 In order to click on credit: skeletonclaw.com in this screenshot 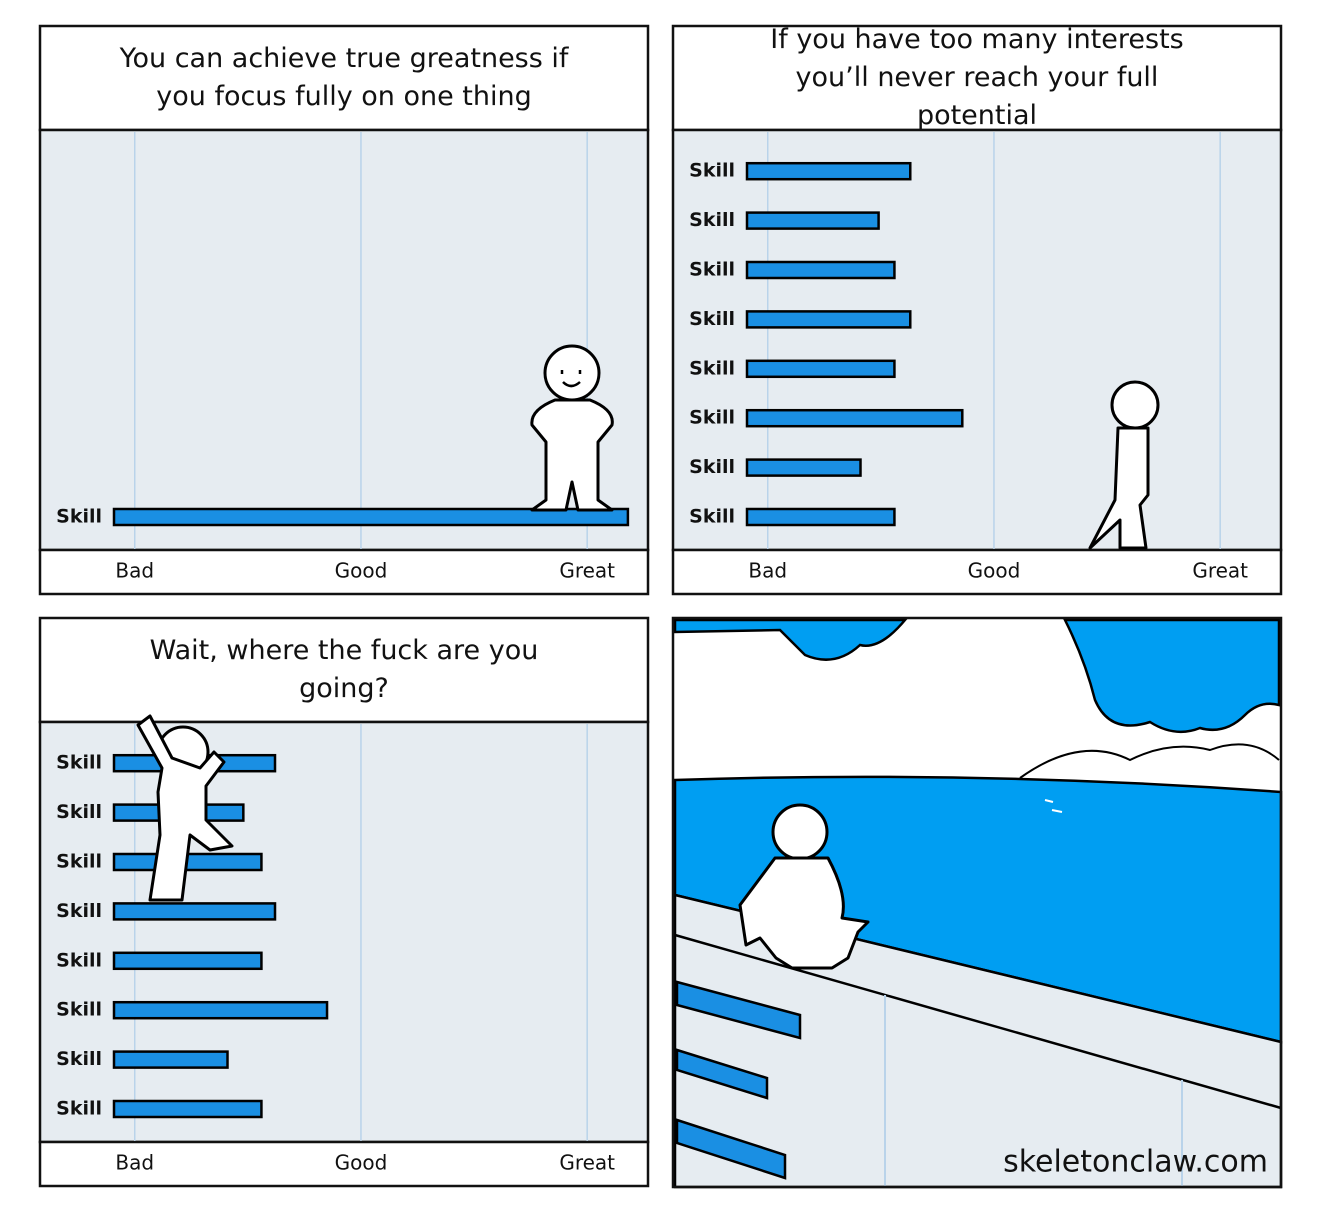, I will do `click(1135, 1162)`.